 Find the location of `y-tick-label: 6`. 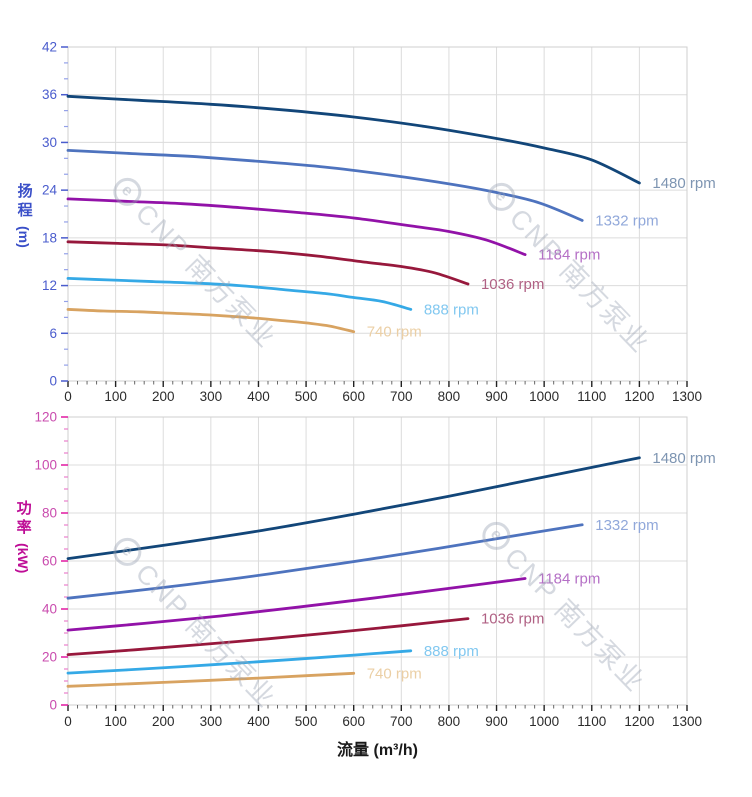

y-tick-label: 6 is located at coordinates (53, 333).